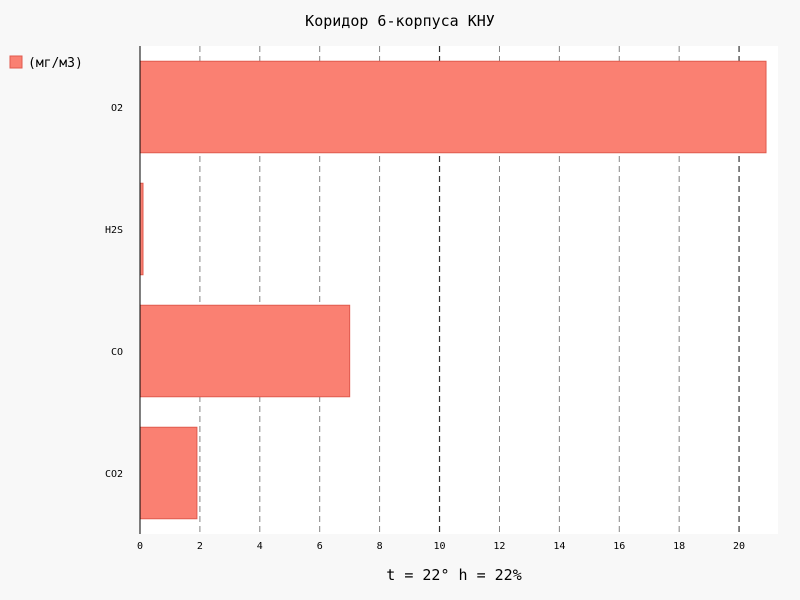 The width and height of the screenshot is (800, 600). What do you see at coordinates (114, 230) in the screenshot?
I see `y-tick-label: H2S` at bounding box center [114, 230].